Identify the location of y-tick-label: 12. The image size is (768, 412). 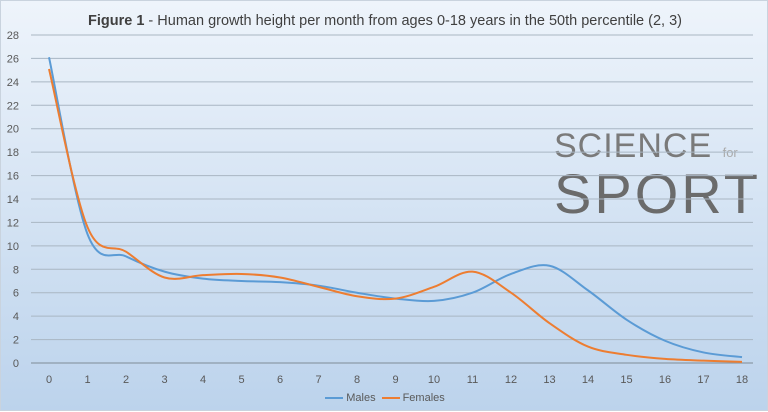
(13, 223).